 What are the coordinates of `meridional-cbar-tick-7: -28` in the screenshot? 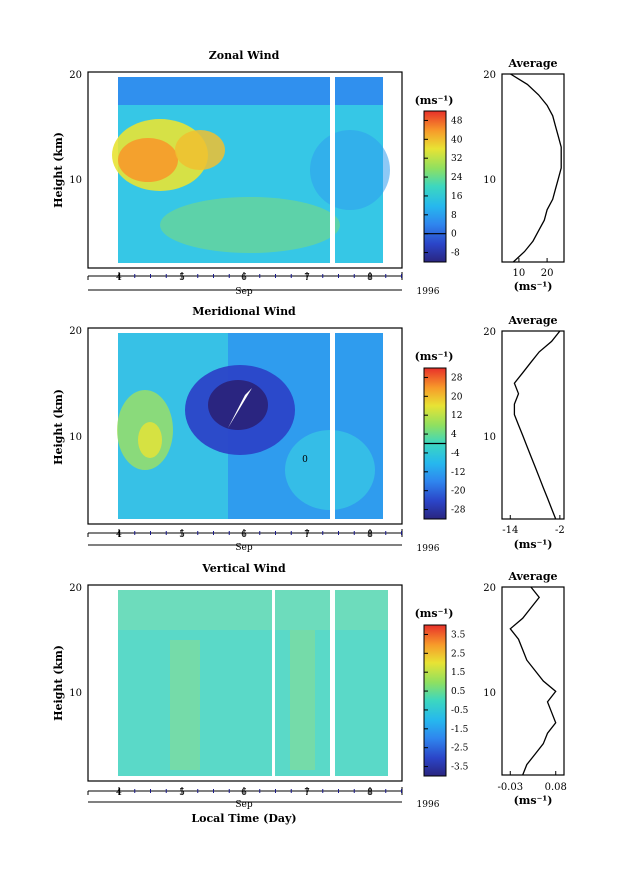 It's located at (458, 511).